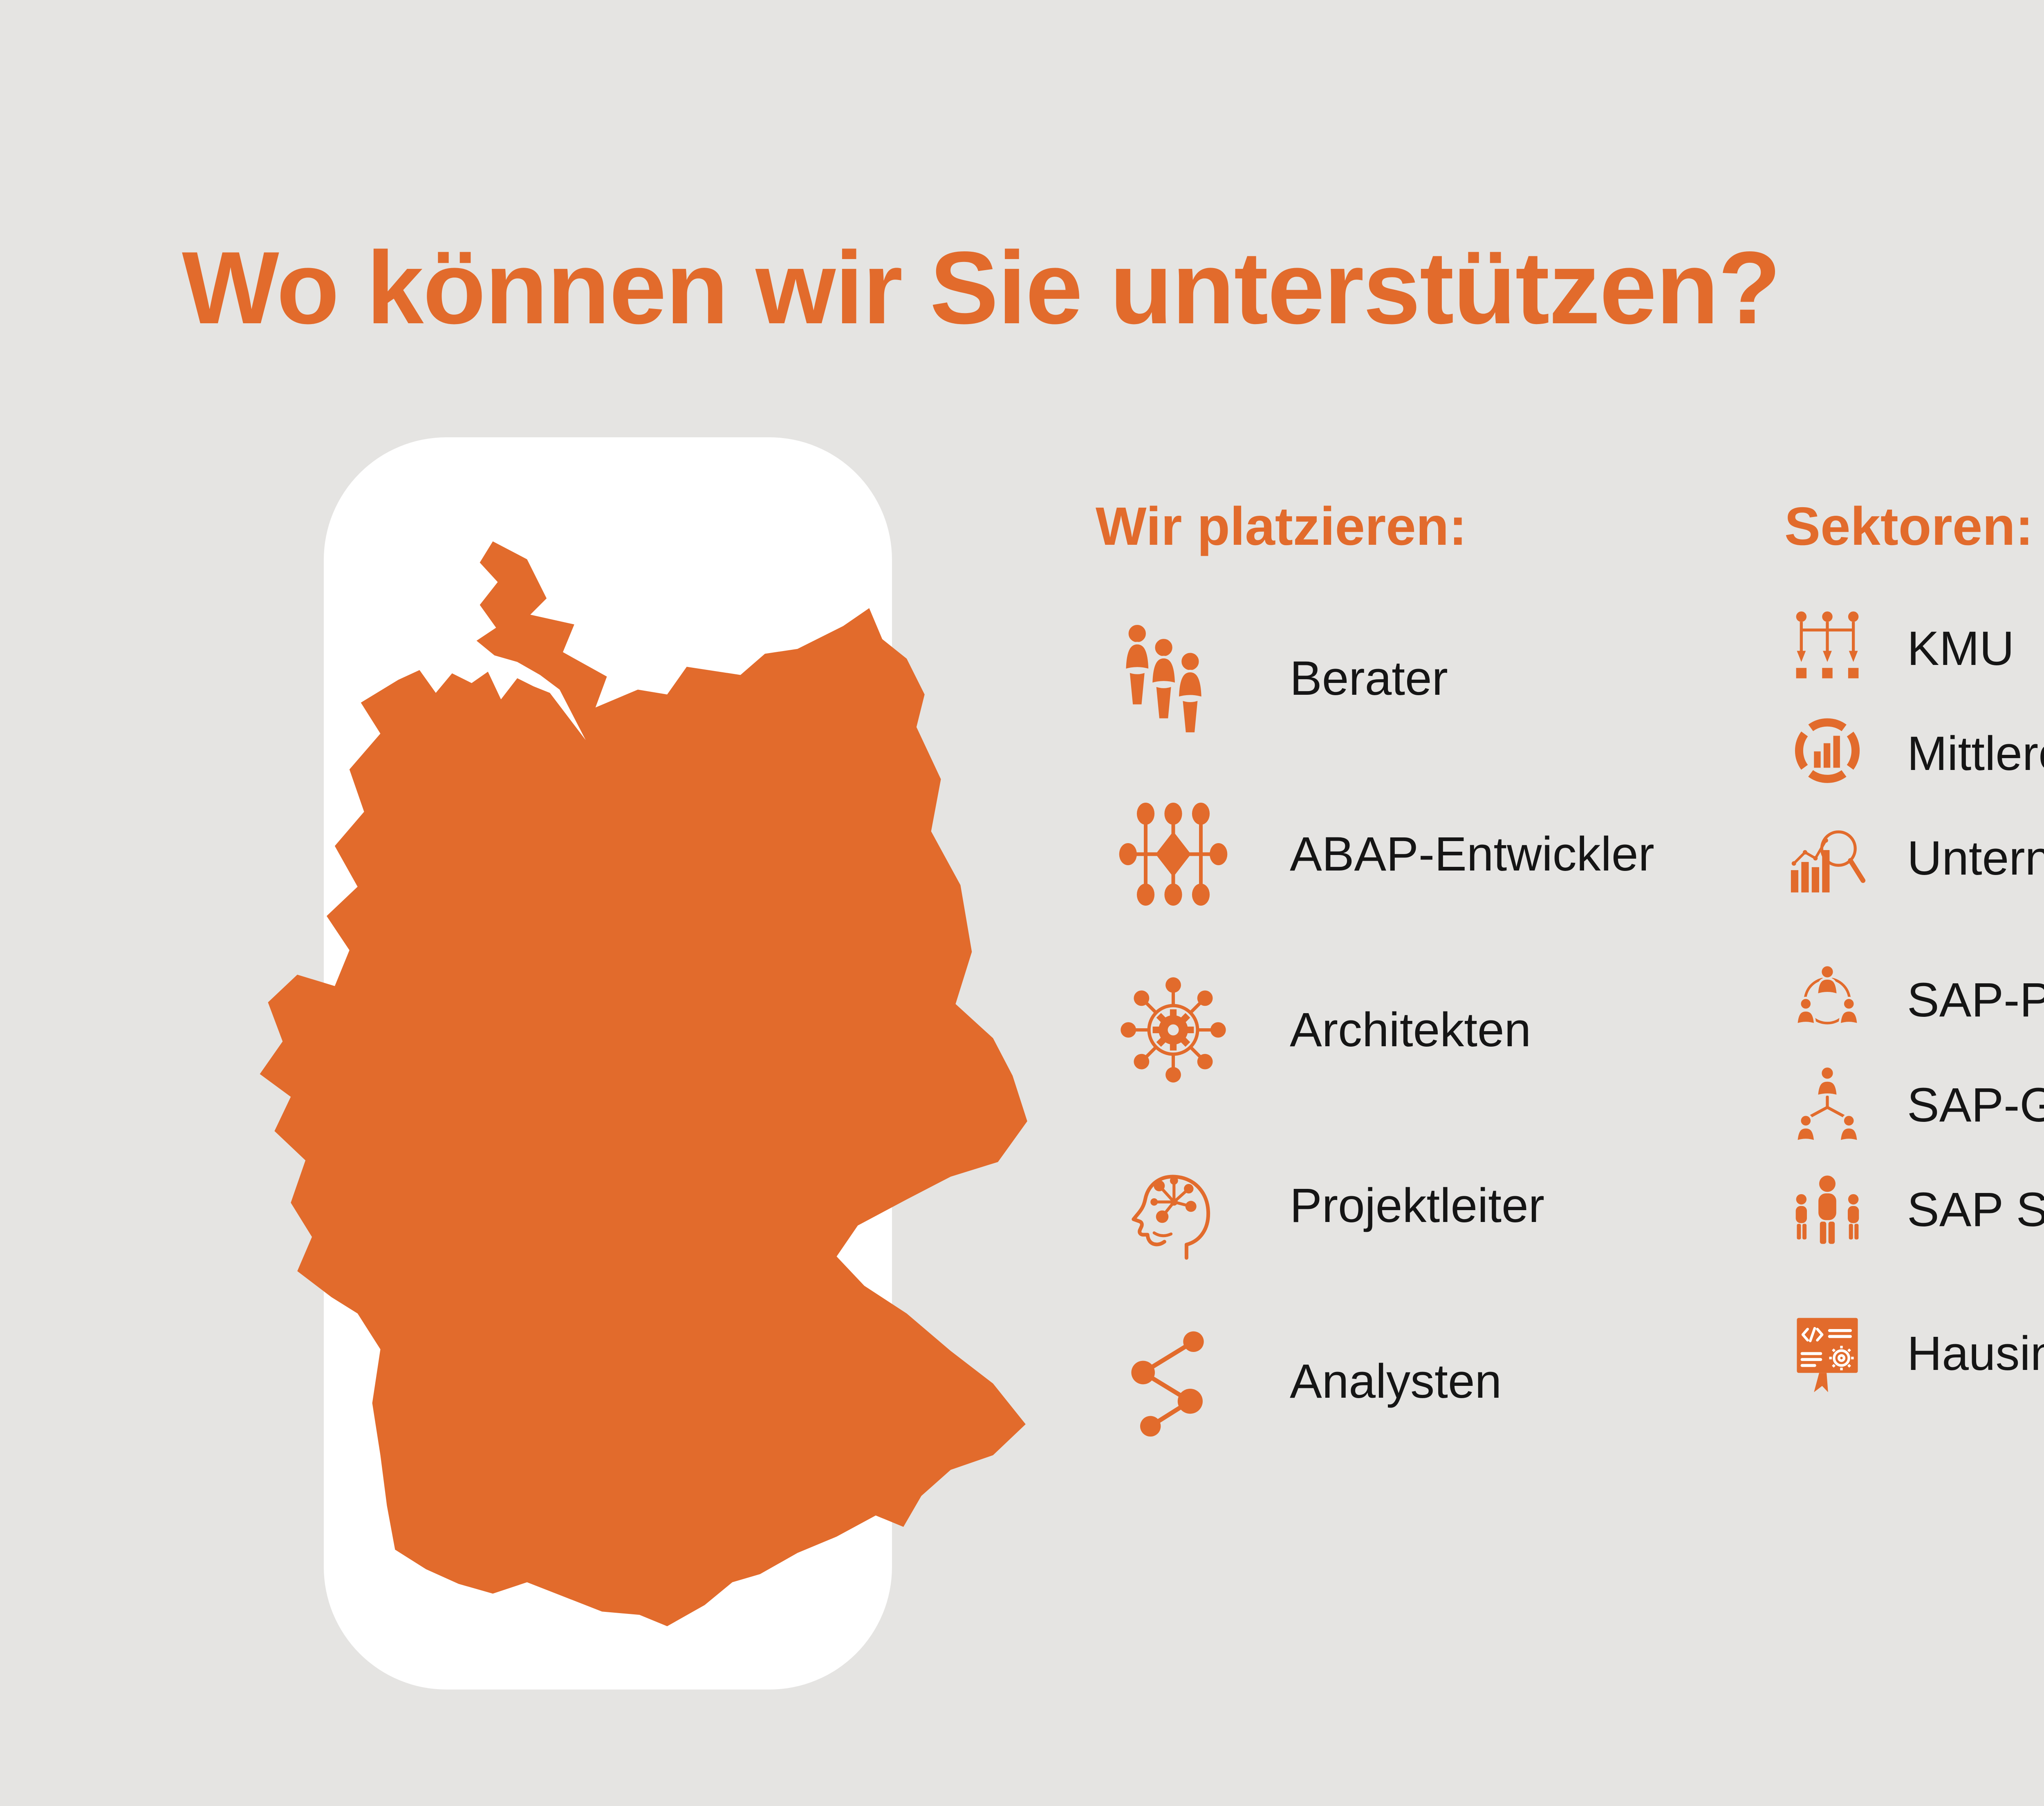 This screenshot has height=1806, width=2044. I want to click on item-label: Berater, so click(1369, 678).